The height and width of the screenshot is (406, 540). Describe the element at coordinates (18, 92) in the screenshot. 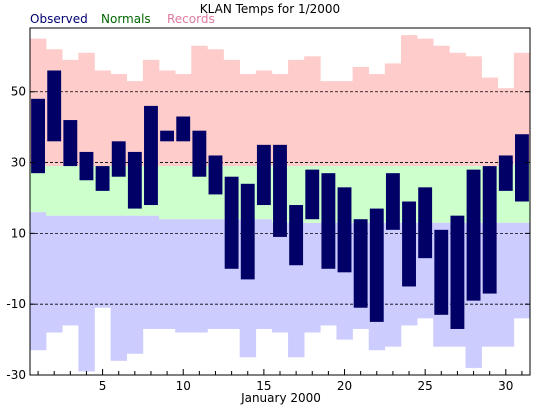

I see `y-tick-label: 50` at that location.